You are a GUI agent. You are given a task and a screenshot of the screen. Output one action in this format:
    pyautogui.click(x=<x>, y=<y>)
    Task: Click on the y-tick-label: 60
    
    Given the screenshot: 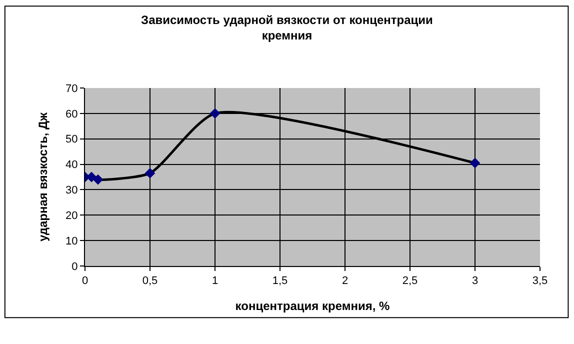 What is the action you would take?
    pyautogui.click(x=72, y=114)
    